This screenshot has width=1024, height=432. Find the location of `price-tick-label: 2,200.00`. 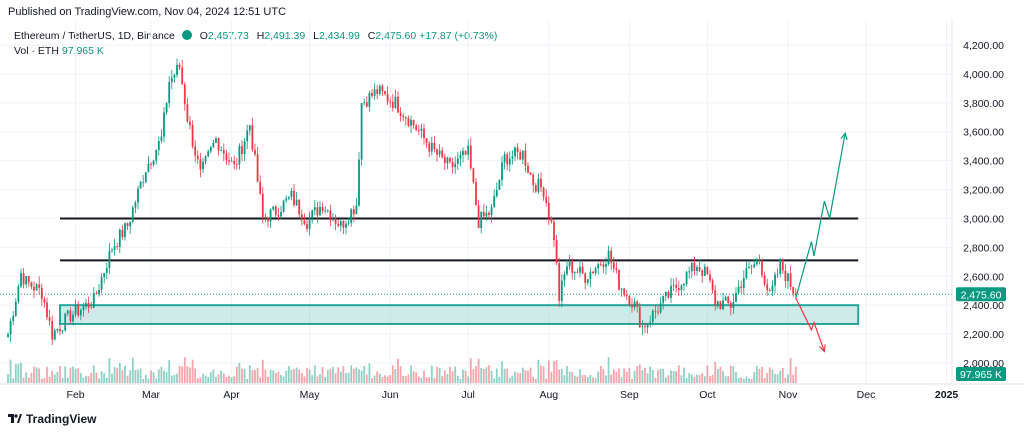

price-tick-label: 2,200.00 is located at coordinates (983, 335).